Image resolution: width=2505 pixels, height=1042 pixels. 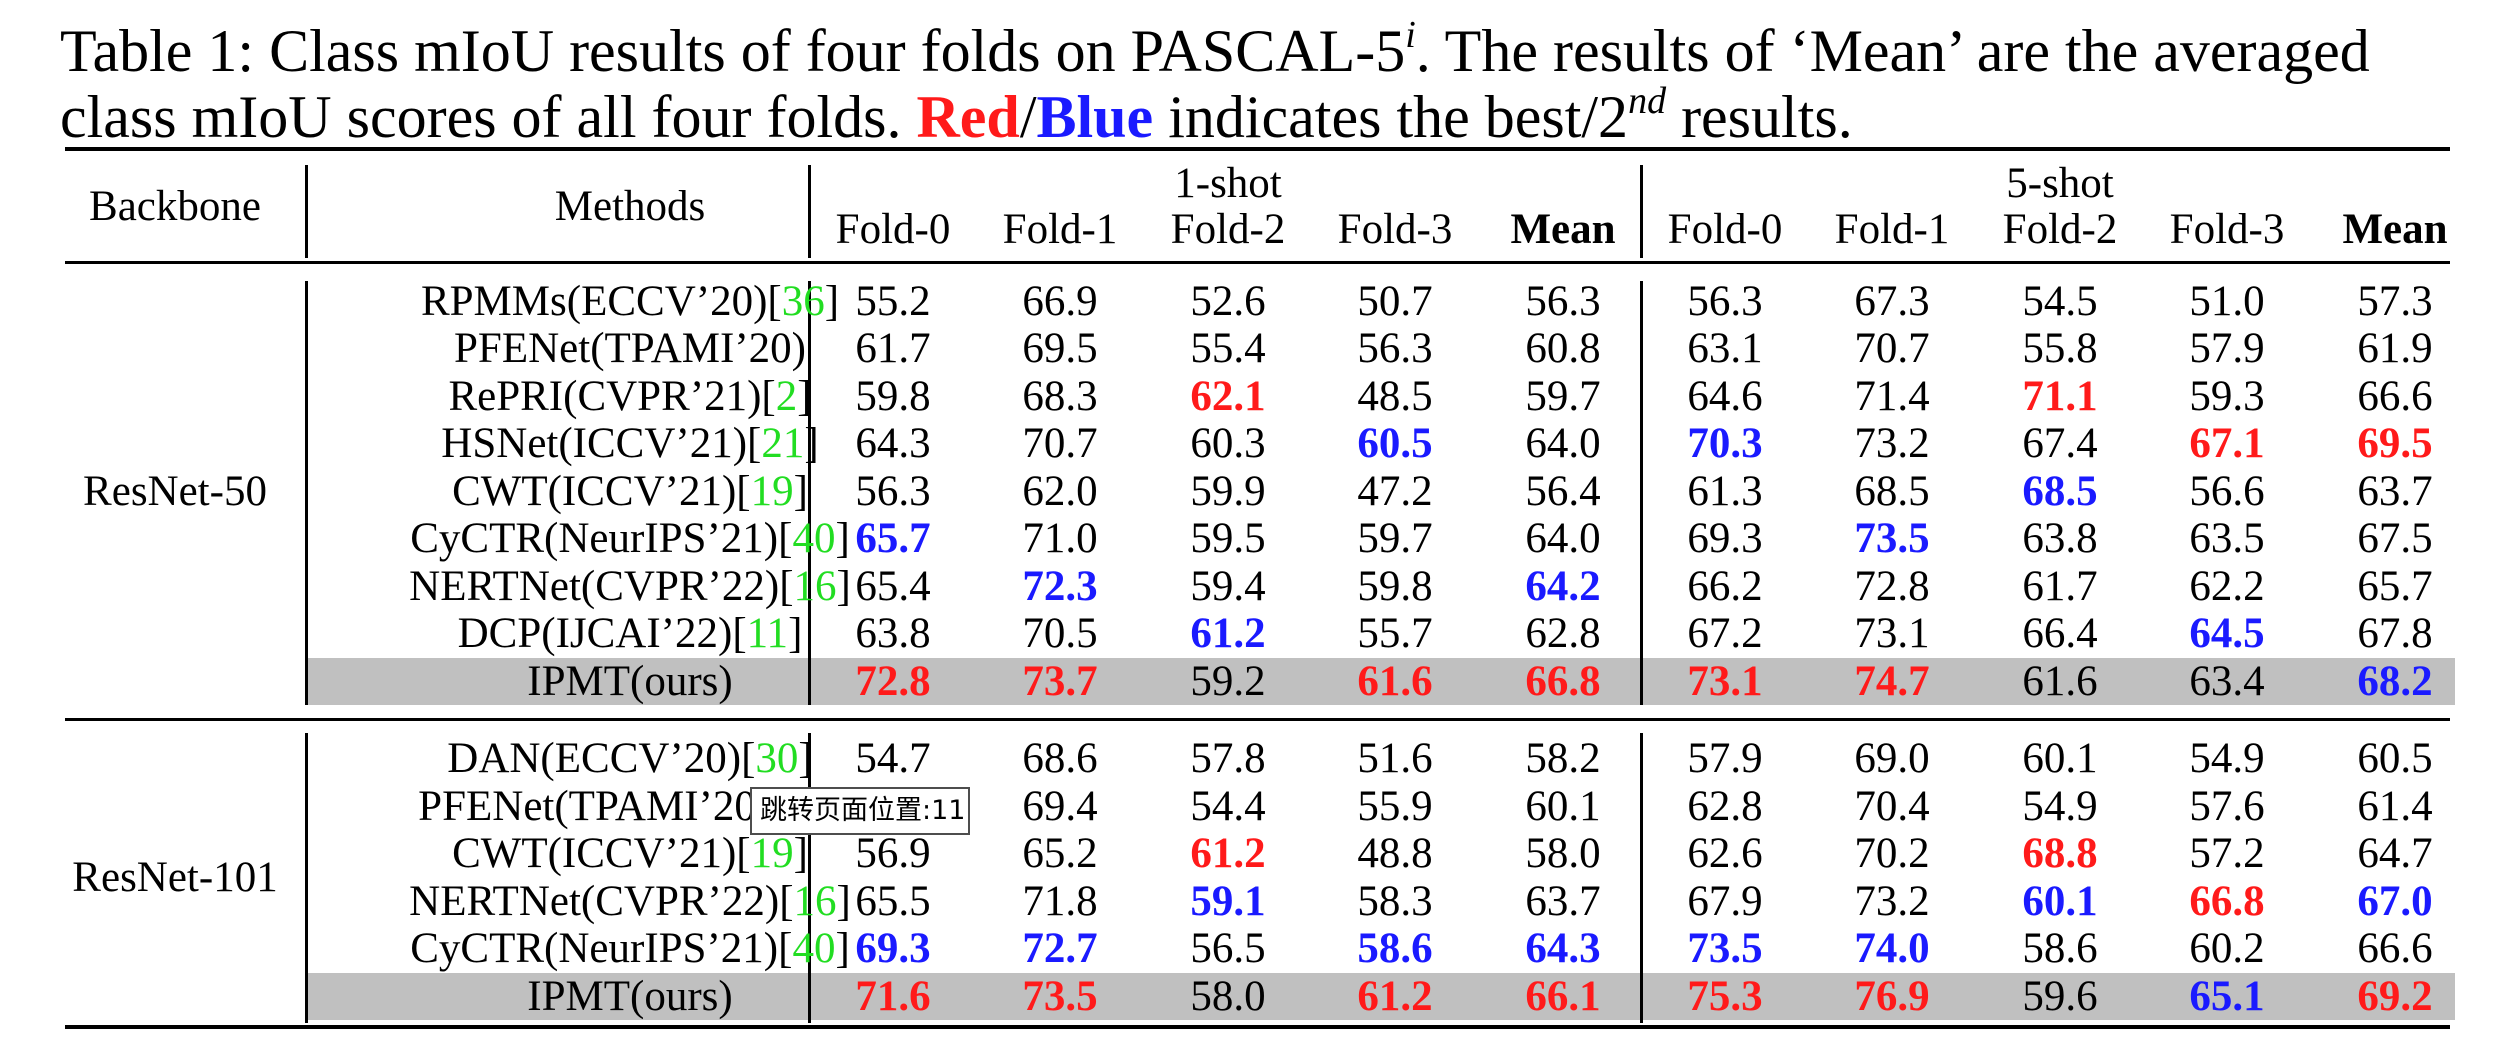 What do you see at coordinates (1725, 901) in the screenshot?
I see `table-cell: 67.9` at bounding box center [1725, 901].